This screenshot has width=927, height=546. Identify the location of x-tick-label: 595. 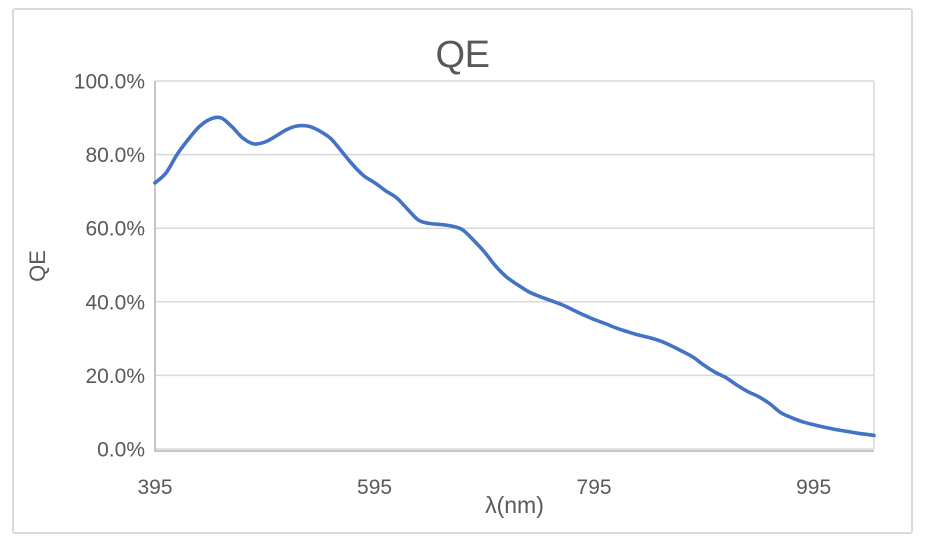
(374, 487).